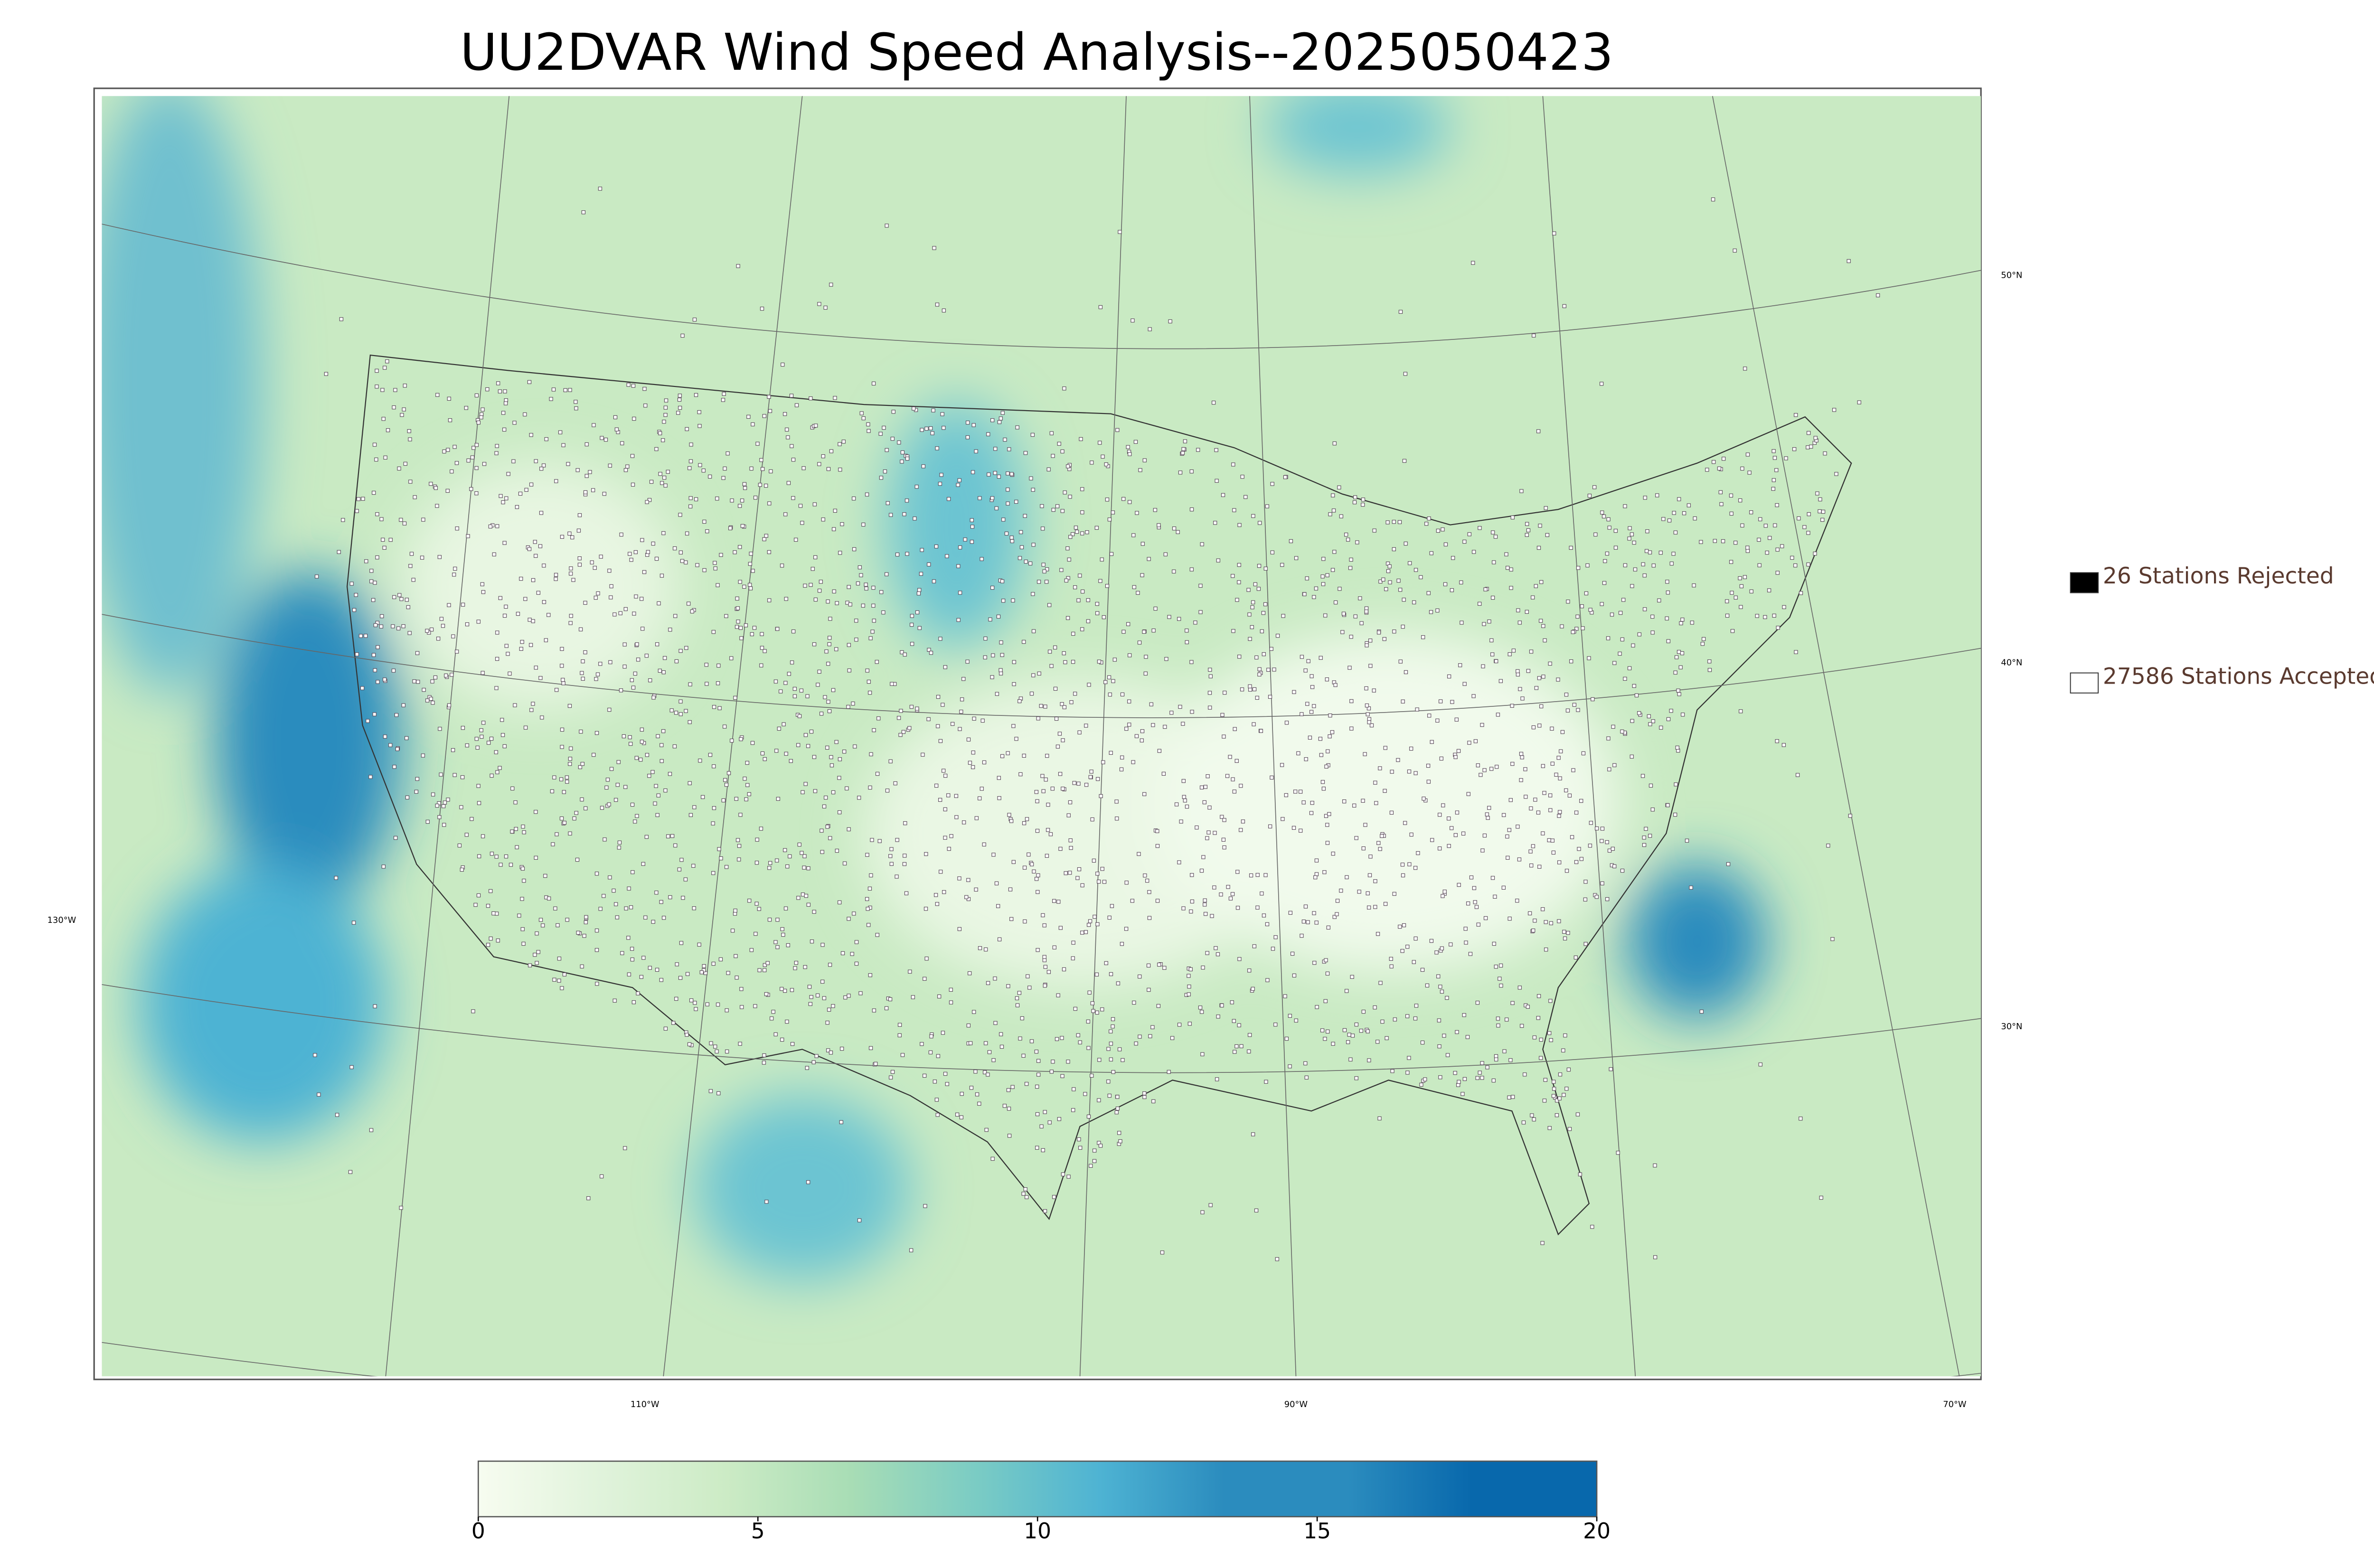  I want to click on colorbar-fill, so click(1038, 1489).